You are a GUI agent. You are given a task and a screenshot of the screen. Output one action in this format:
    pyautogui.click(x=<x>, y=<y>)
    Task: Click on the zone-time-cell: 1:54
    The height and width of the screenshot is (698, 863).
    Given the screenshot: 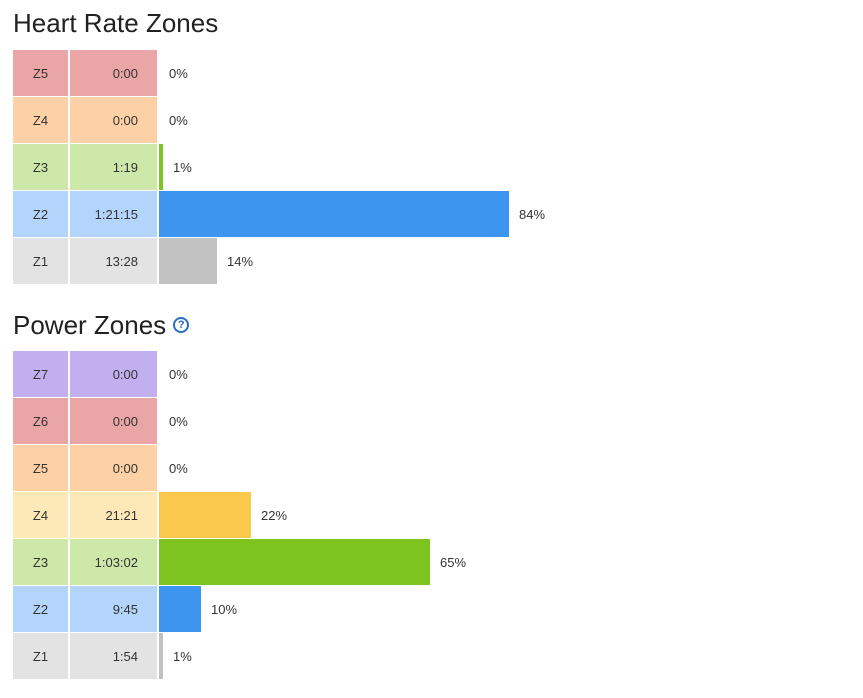 What is the action you would take?
    pyautogui.click(x=113, y=656)
    